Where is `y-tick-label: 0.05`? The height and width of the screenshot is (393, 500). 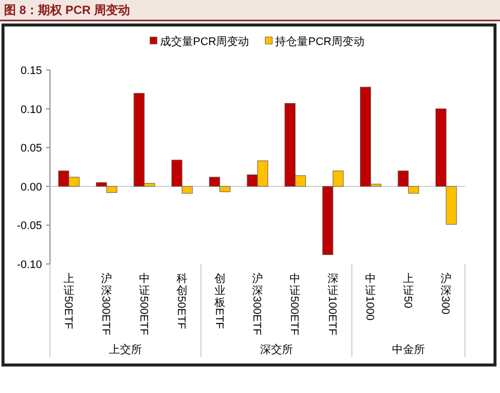
y-tick-label: 0.05 is located at coordinates (31, 148).